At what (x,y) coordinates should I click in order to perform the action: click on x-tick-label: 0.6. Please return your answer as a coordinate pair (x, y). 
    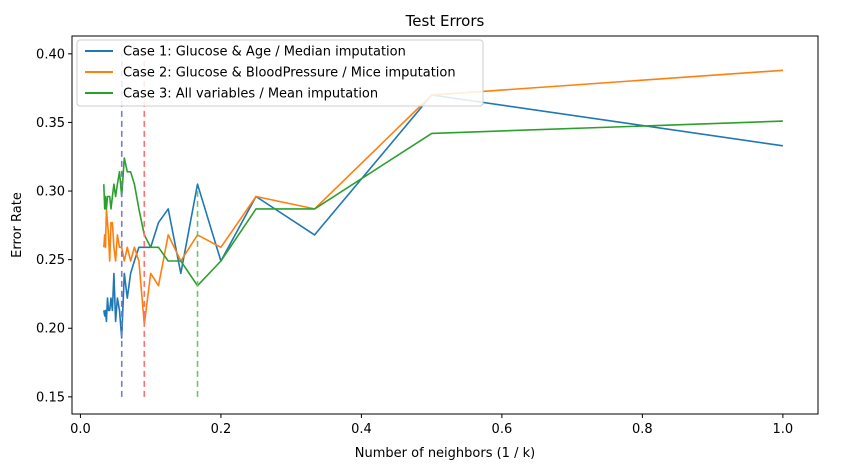
    Looking at the image, I should click on (502, 429).